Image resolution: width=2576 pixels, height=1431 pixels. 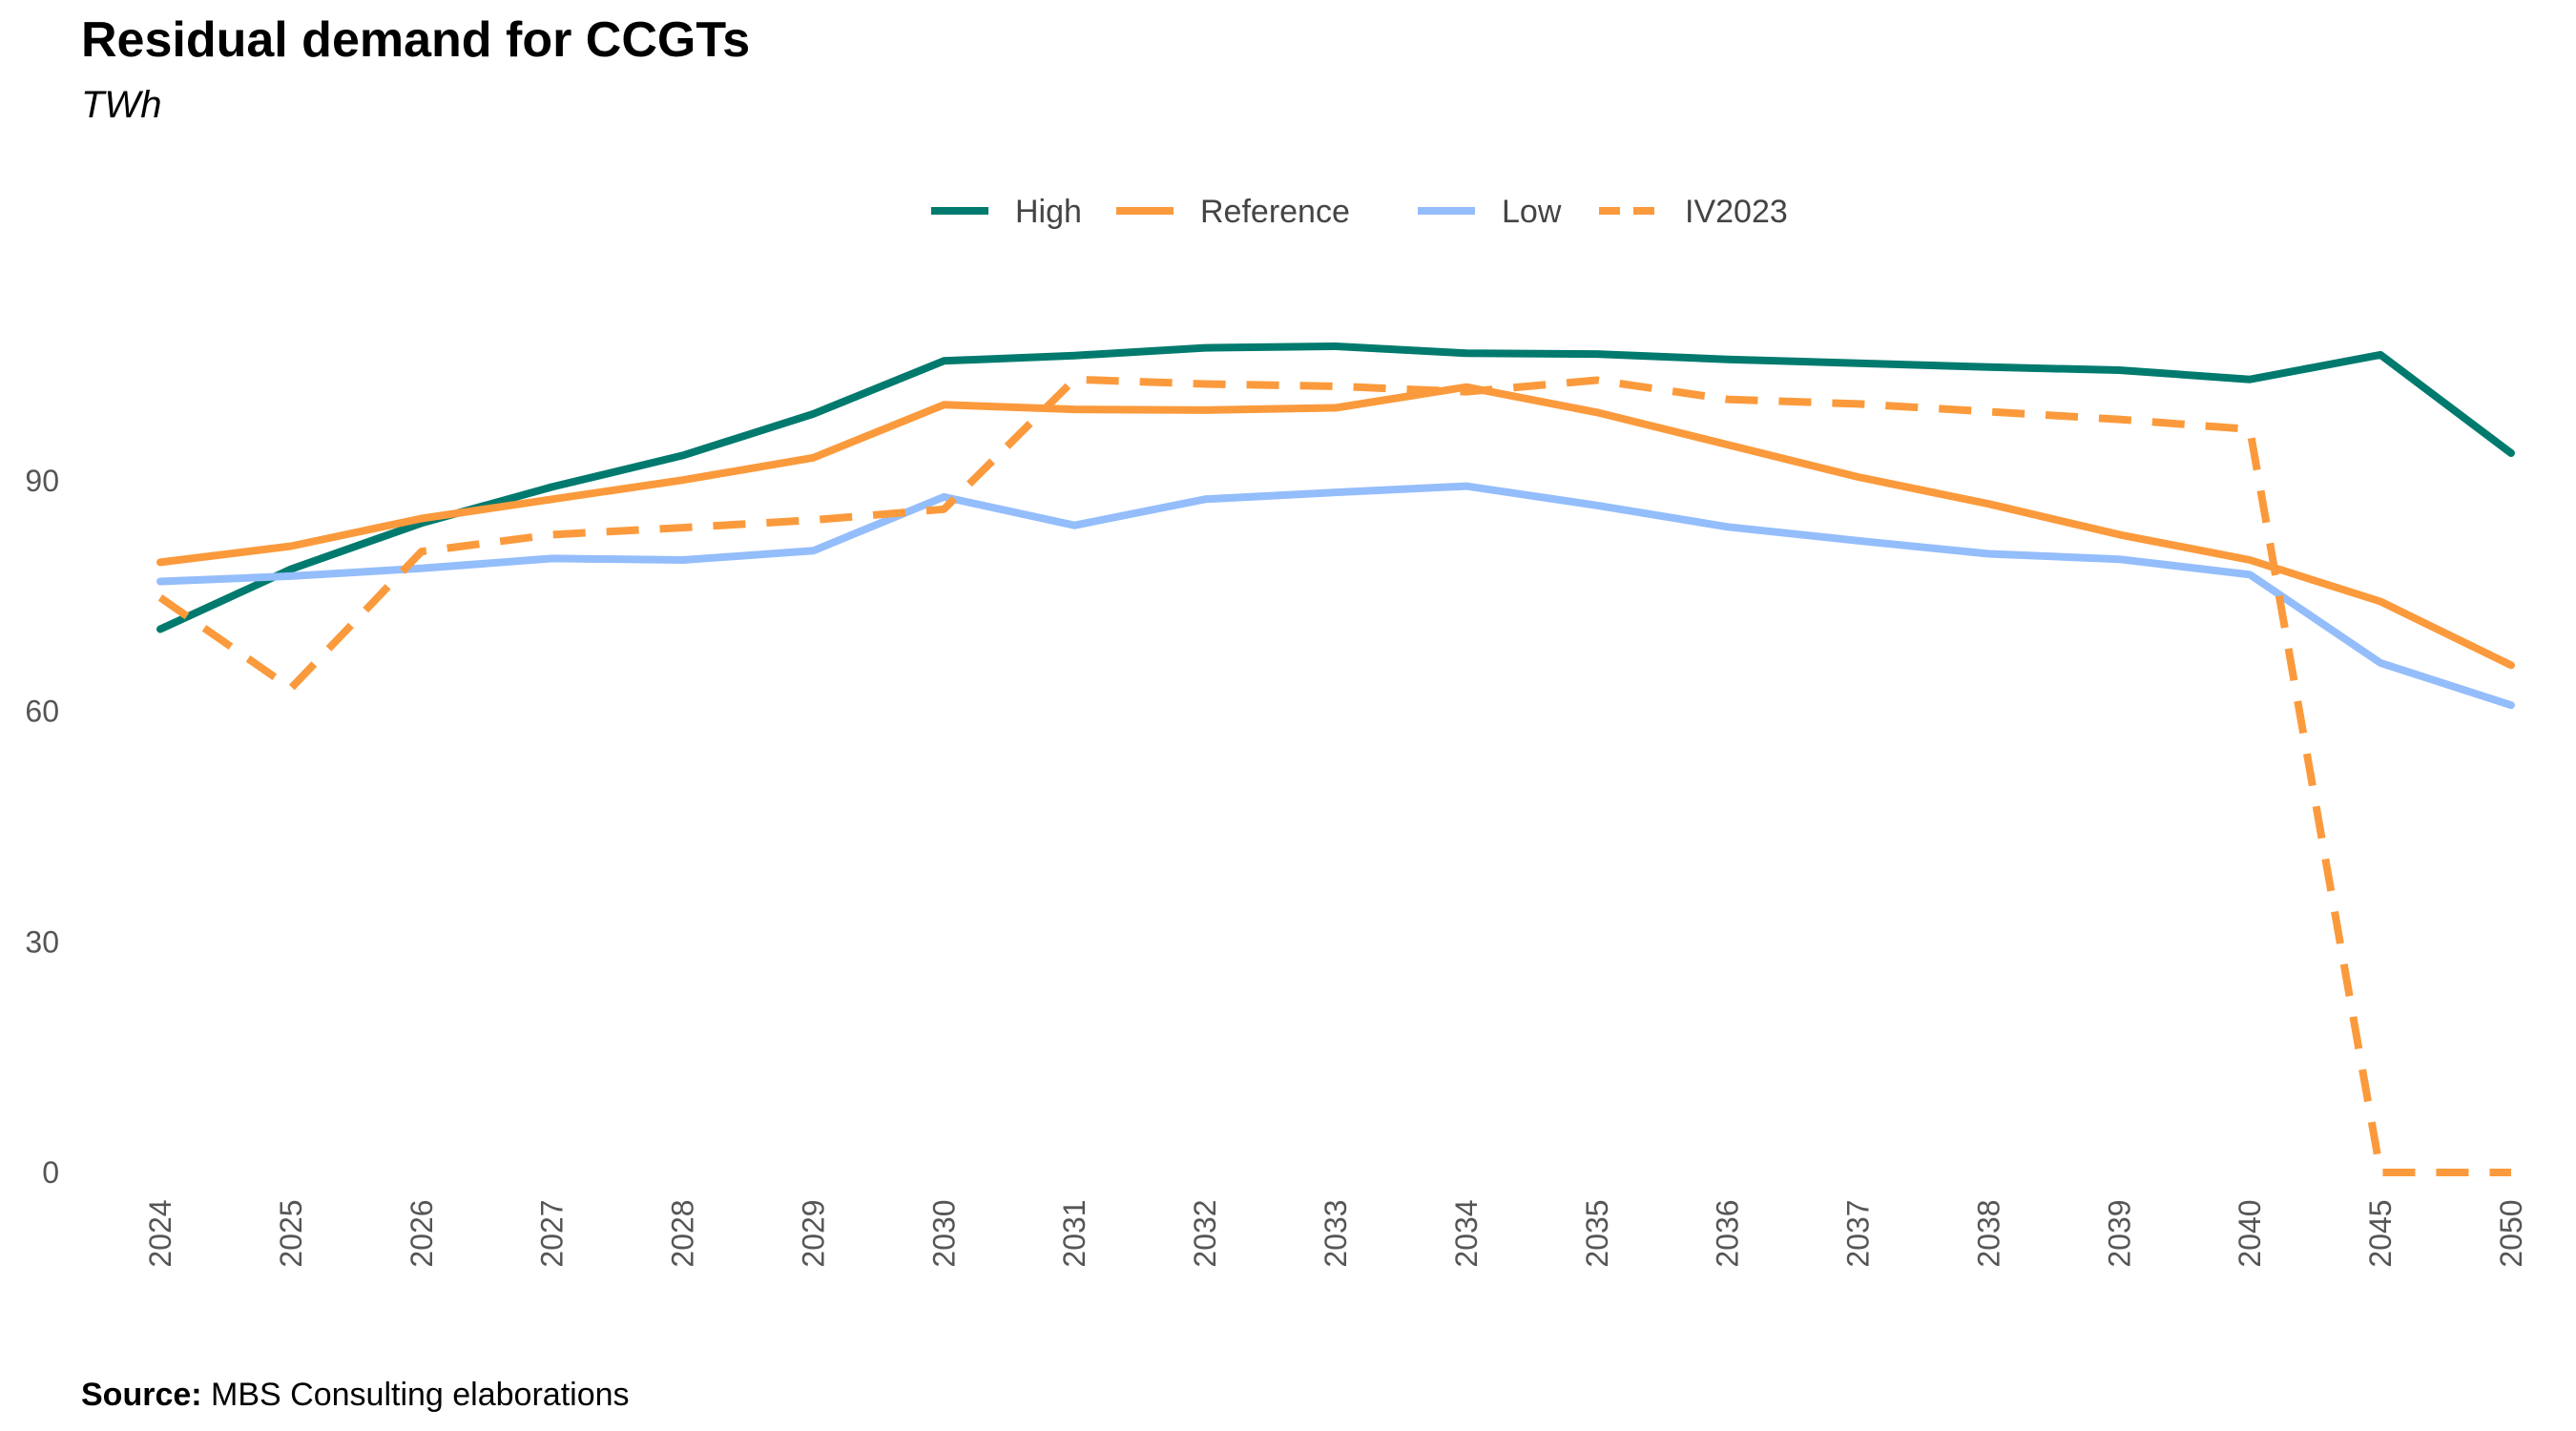 What do you see at coordinates (1736, 212) in the screenshot?
I see `legend-label-iv2023: IV2023` at bounding box center [1736, 212].